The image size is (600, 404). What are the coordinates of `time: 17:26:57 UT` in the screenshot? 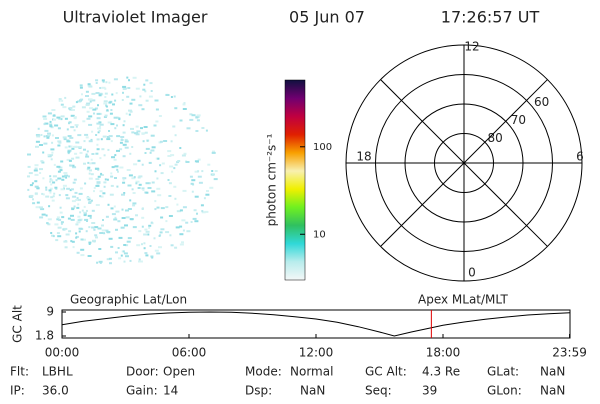 It's located at (490, 17).